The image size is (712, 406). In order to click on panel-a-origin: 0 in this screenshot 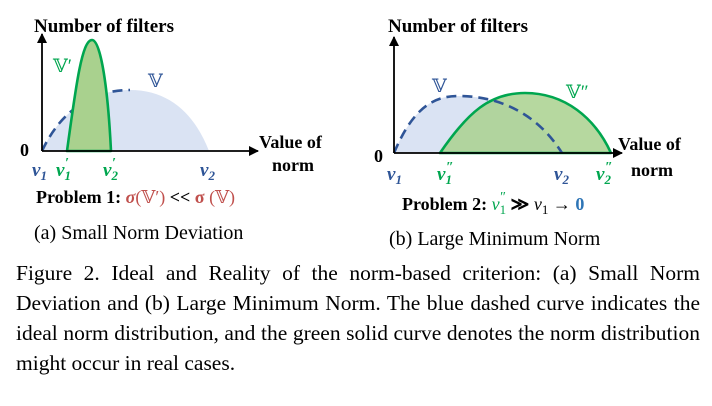, I will do `click(24, 150)`.